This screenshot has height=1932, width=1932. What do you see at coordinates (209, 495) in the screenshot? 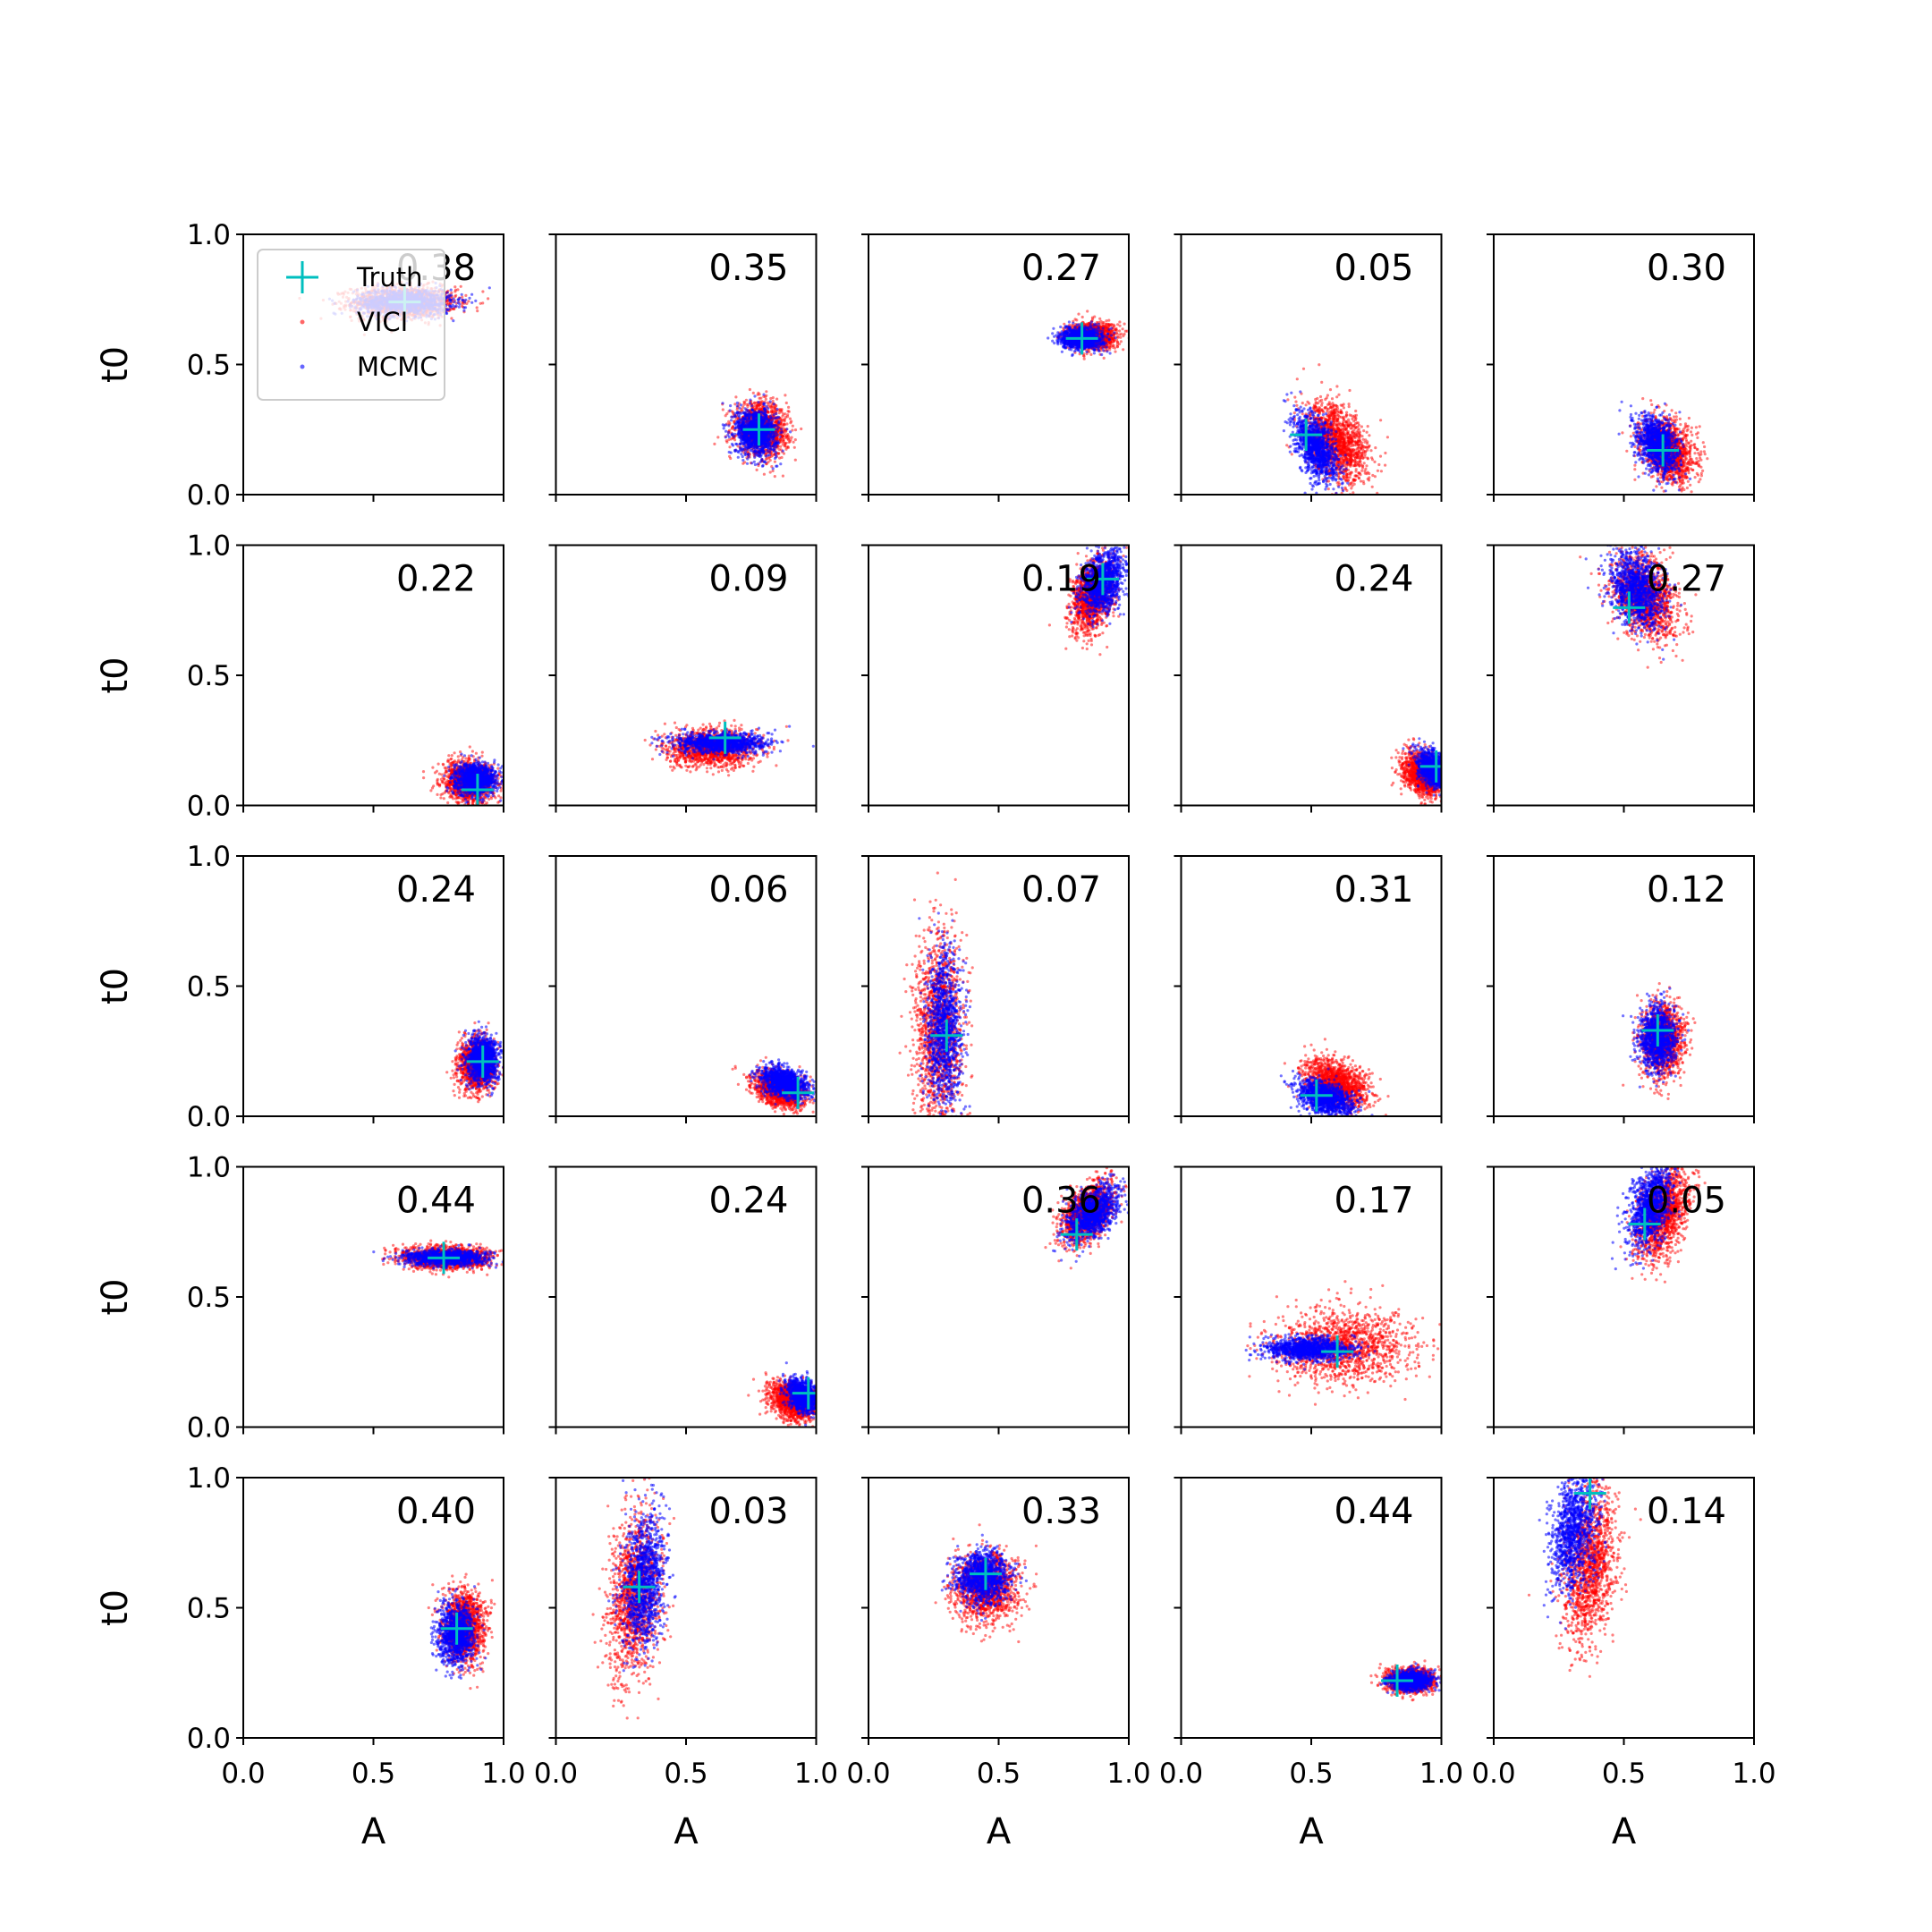
I see `y-tick-label: 0.0` at bounding box center [209, 495].